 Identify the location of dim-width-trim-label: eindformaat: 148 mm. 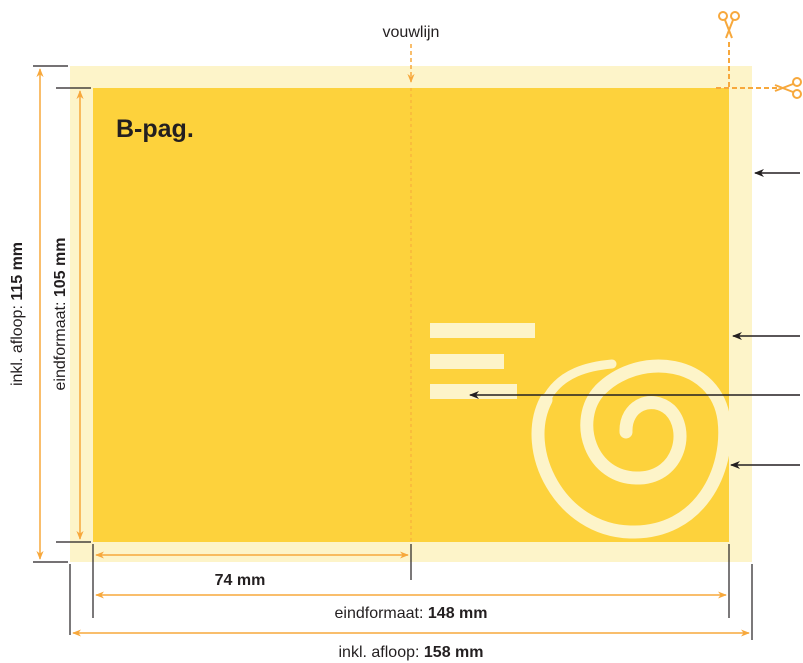
(411, 613).